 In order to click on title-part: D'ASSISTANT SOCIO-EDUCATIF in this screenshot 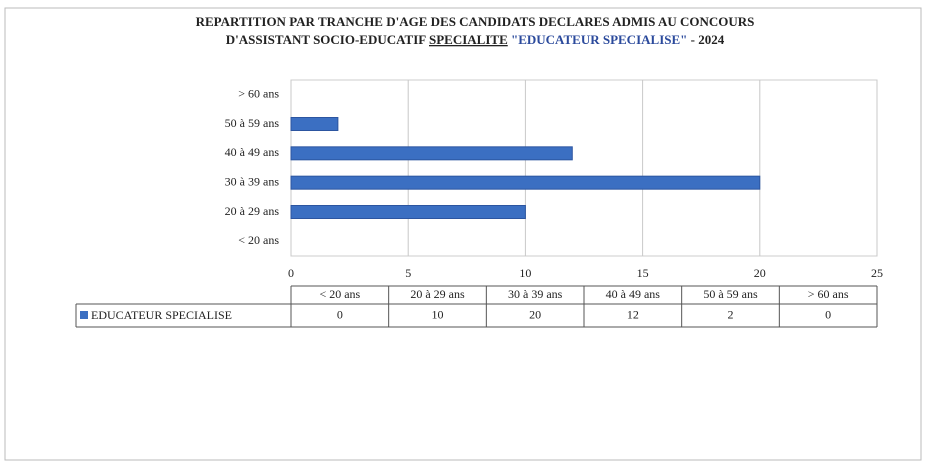, I will do `click(326, 39)`.